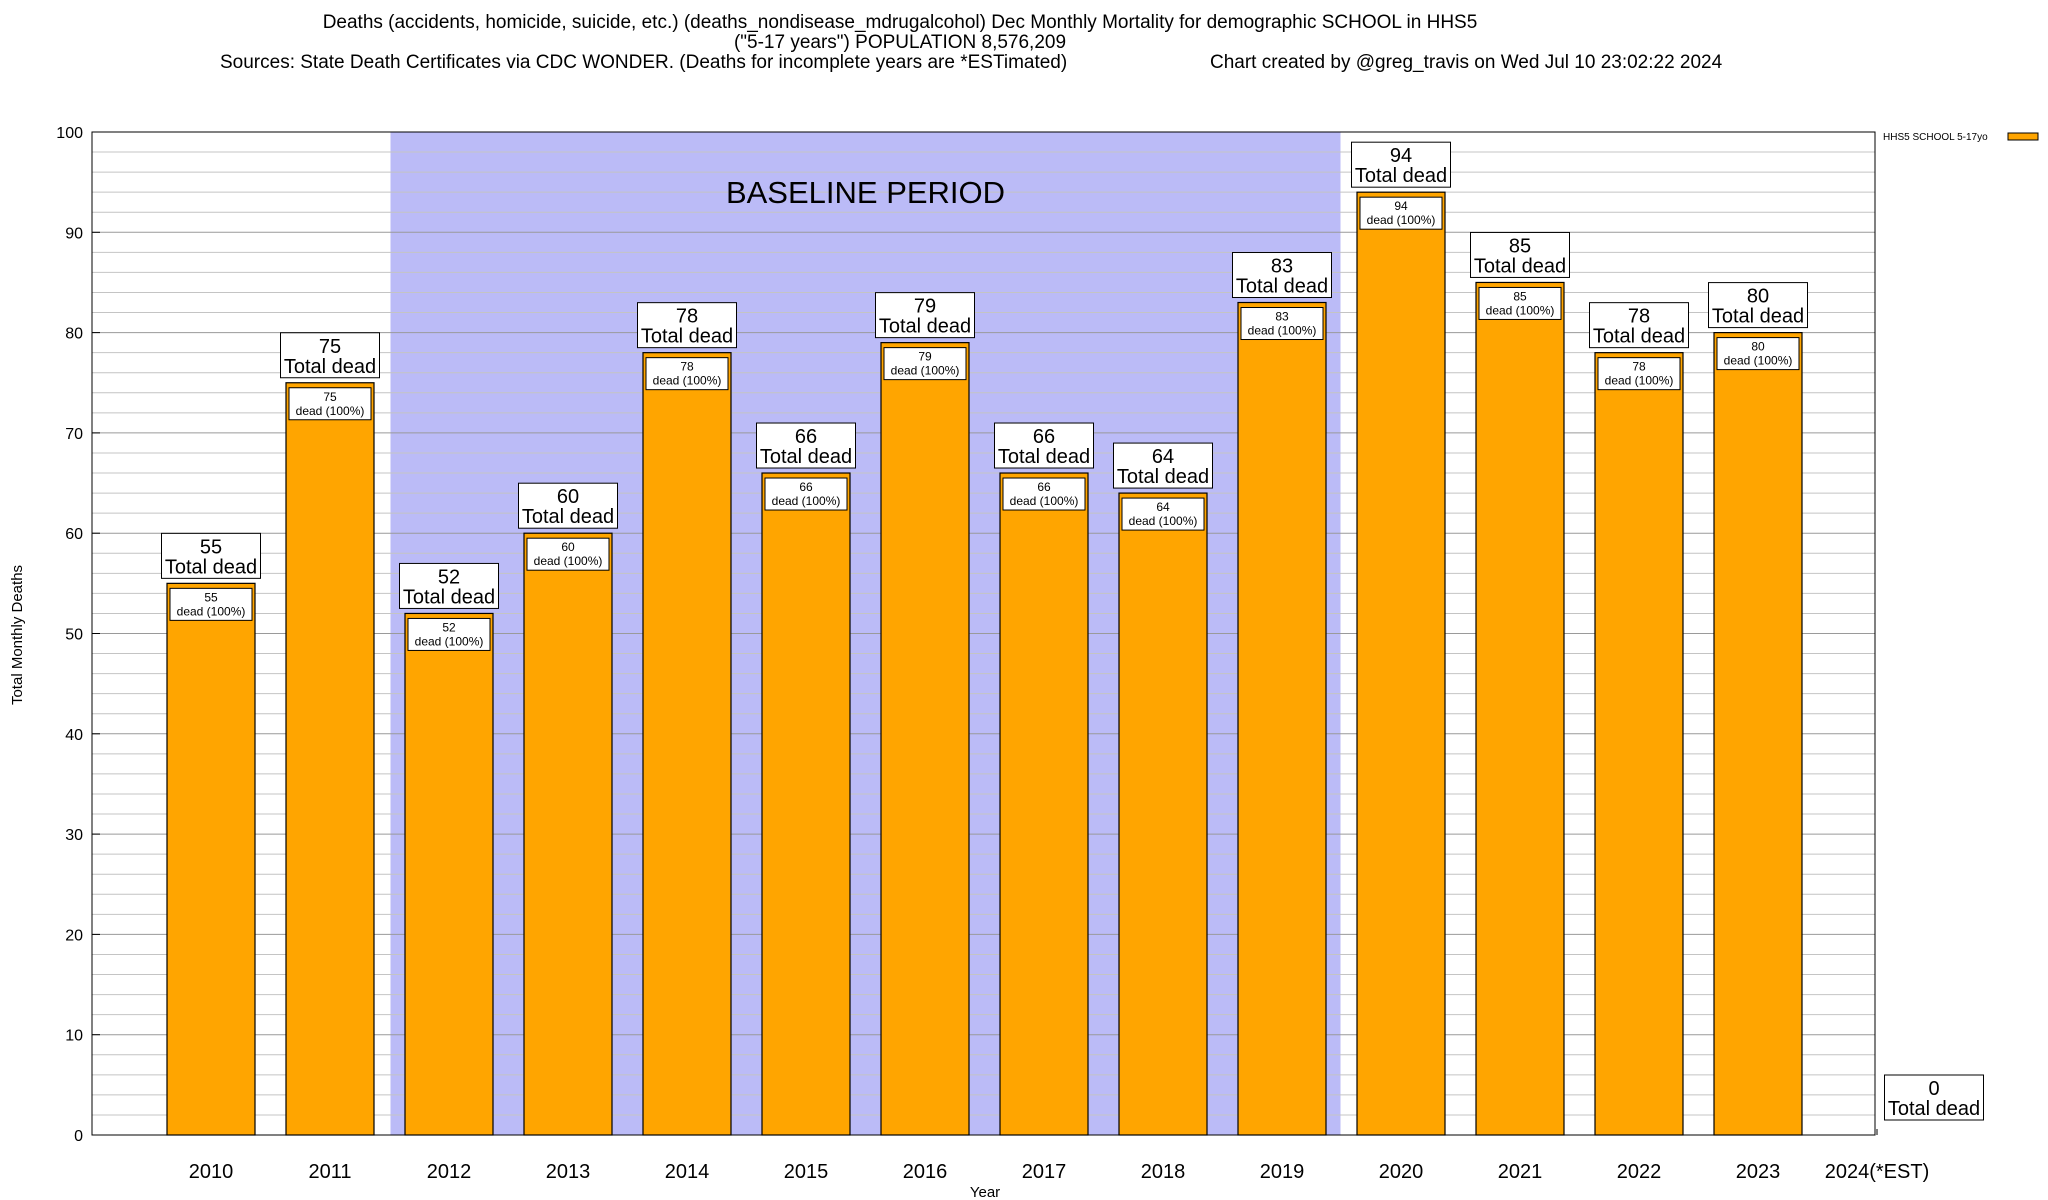 The height and width of the screenshot is (1200, 2048). Describe the element at coordinates (1044, 1172) in the screenshot. I see `x-tick-label: 2017` at that location.